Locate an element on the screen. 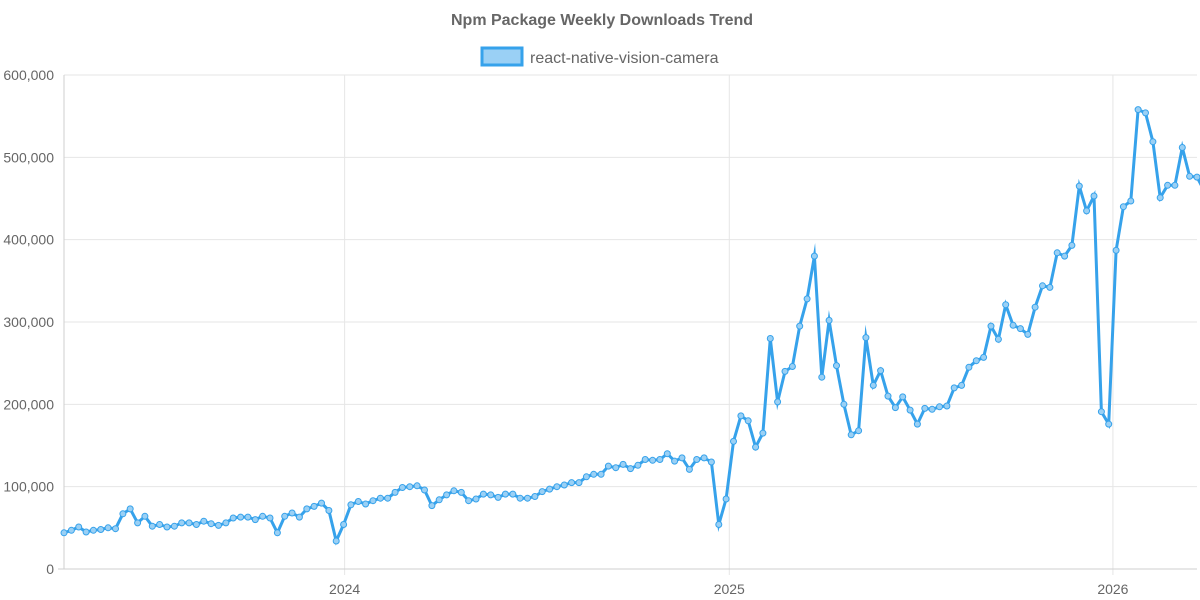  legend: react-native-vision-camera is located at coordinates (599, 56).